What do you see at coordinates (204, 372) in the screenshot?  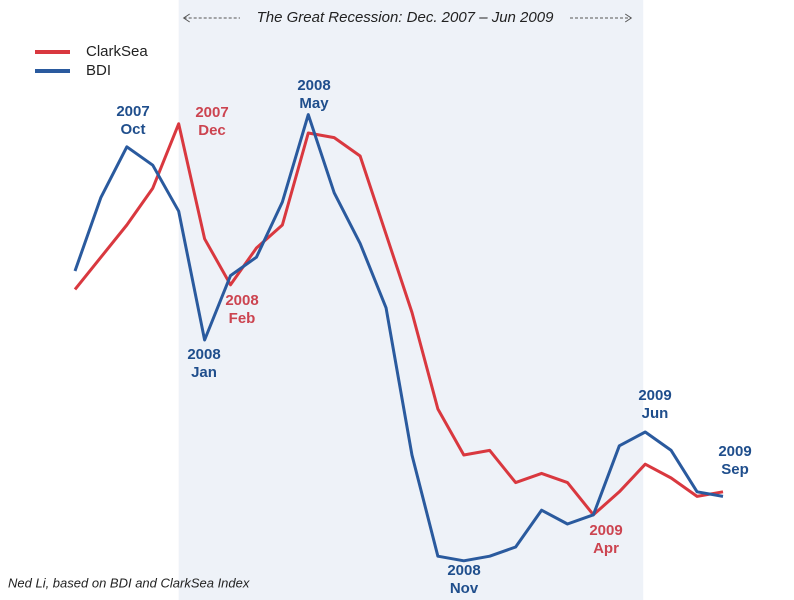 I see `annotation: Jan` at bounding box center [204, 372].